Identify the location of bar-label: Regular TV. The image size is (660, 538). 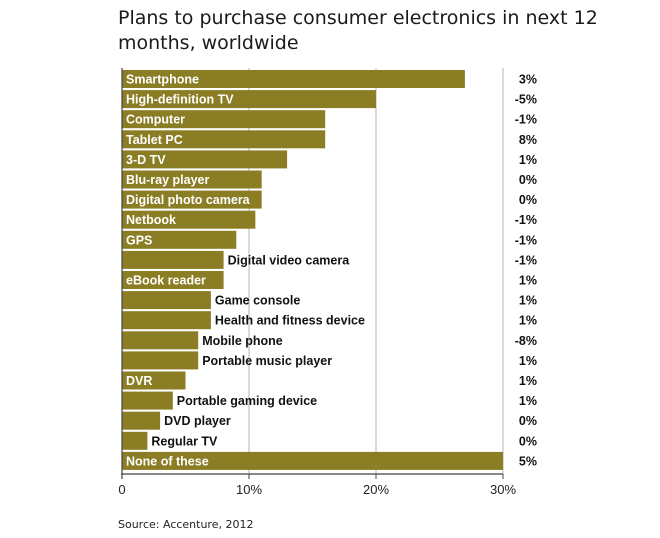
(184, 441).